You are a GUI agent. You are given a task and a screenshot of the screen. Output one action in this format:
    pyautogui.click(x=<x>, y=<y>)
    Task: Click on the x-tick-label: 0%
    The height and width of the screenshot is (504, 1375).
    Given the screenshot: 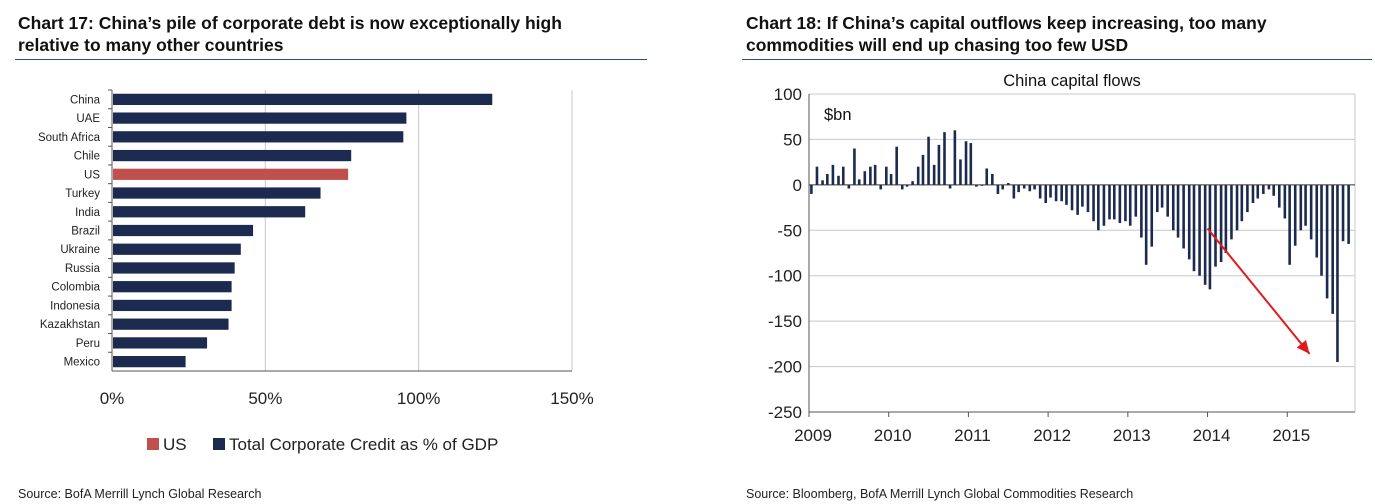 What is the action you would take?
    pyautogui.click(x=112, y=398)
    